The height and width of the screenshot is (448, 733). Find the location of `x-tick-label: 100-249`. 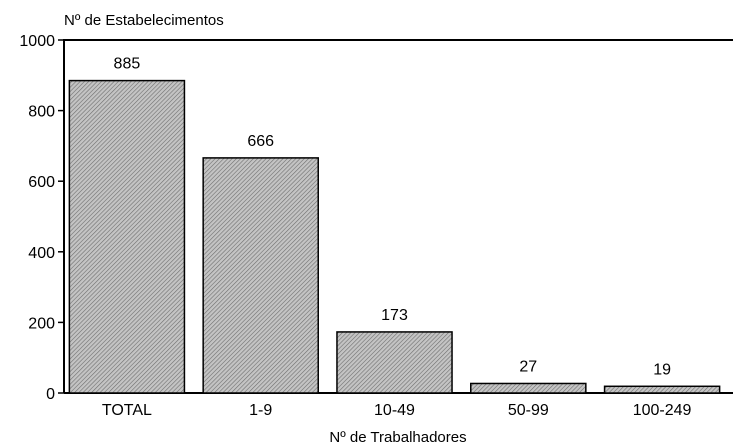

x-tick-label: 100-249 is located at coordinates (662, 410).